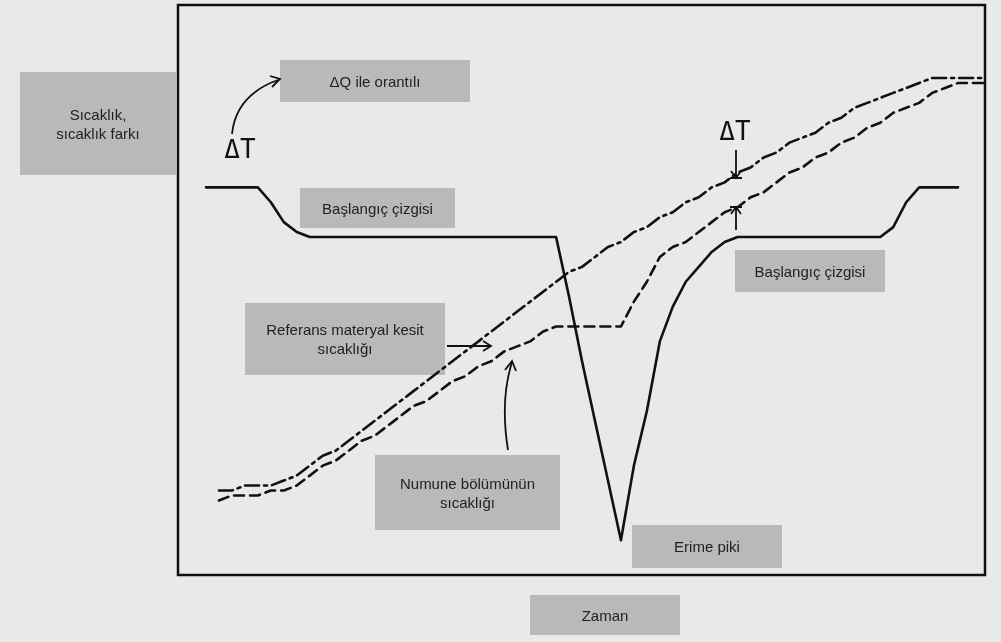 The height and width of the screenshot is (642, 1001). I want to click on text-box: Zaman, so click(605, 615).